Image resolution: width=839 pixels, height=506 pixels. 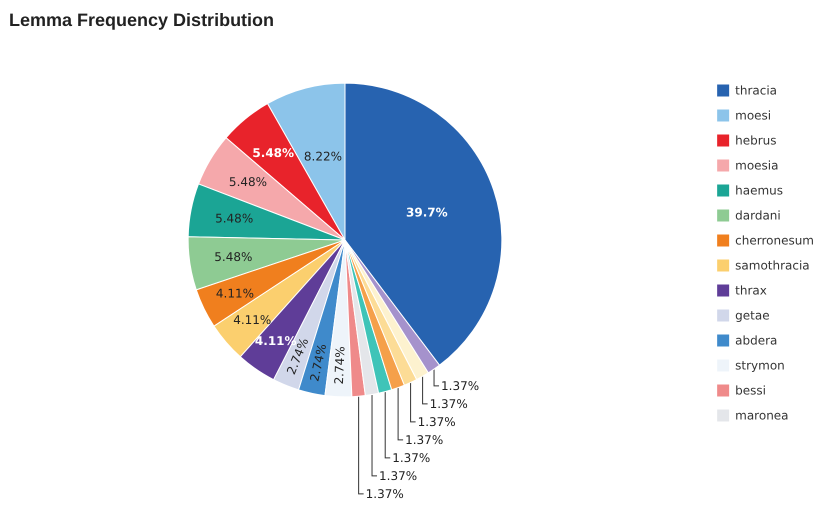 What do you see at coordinates (772, 265) in the screenshot?
I see `legend-label: samothracia` at bounding box center [772, 265].